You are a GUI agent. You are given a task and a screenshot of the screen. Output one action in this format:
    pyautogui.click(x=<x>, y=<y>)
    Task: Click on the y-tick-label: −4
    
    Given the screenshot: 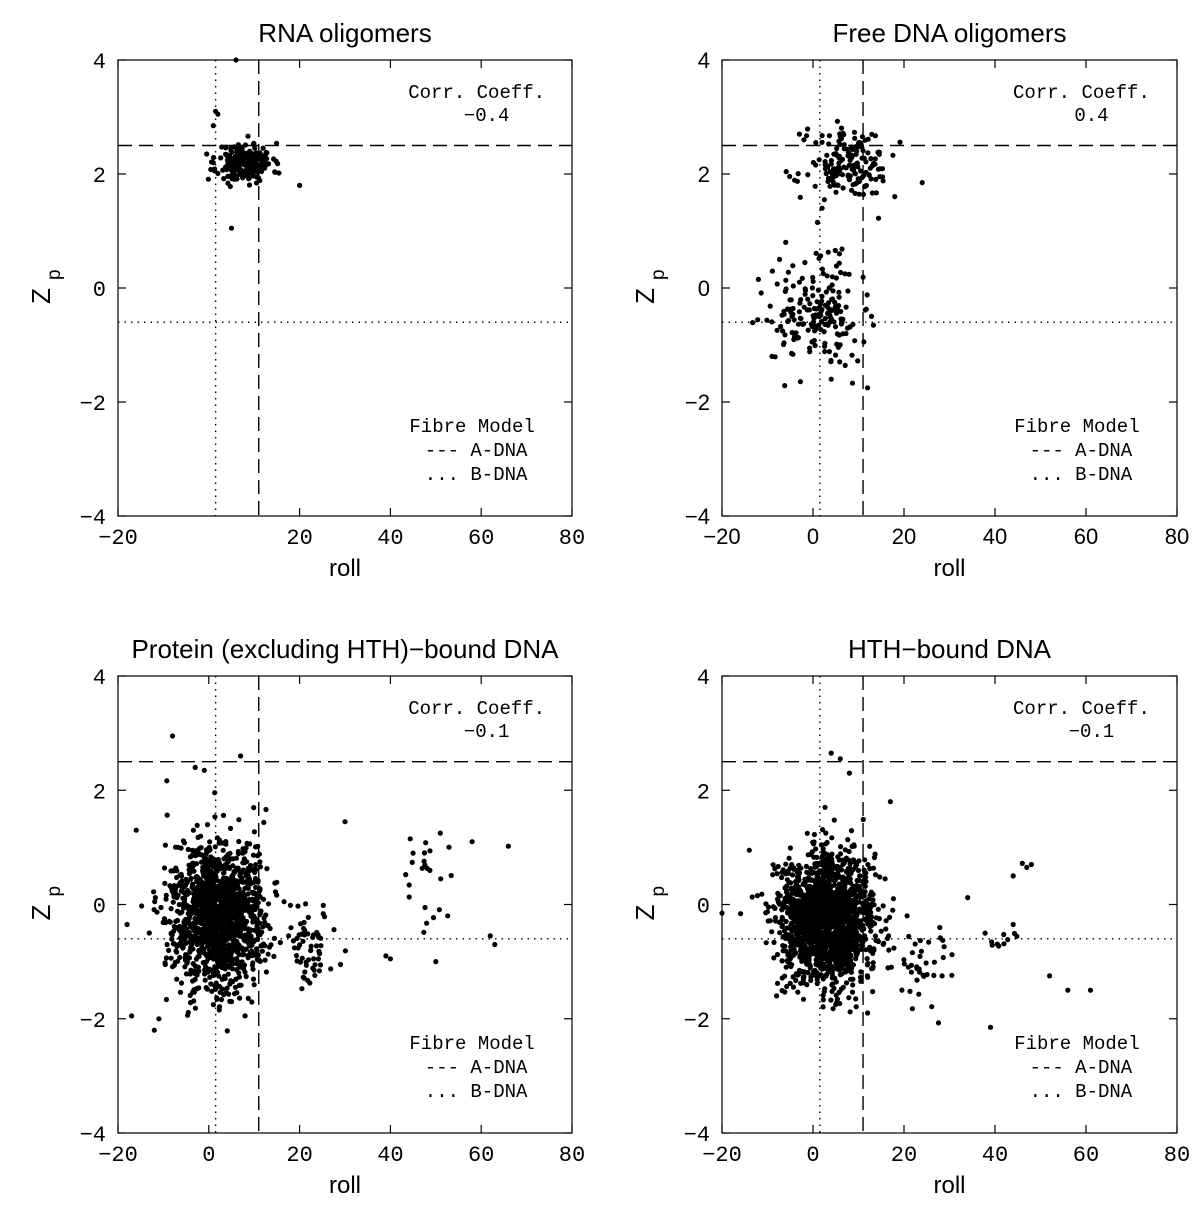 What is the action you would take?
    pyautogui.click(x=697, y=516)
    